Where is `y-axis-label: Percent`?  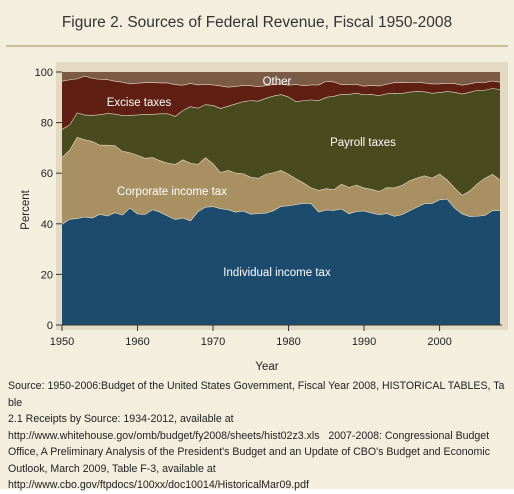
y-axis-label: Percent is located at coordinates (26, 209).